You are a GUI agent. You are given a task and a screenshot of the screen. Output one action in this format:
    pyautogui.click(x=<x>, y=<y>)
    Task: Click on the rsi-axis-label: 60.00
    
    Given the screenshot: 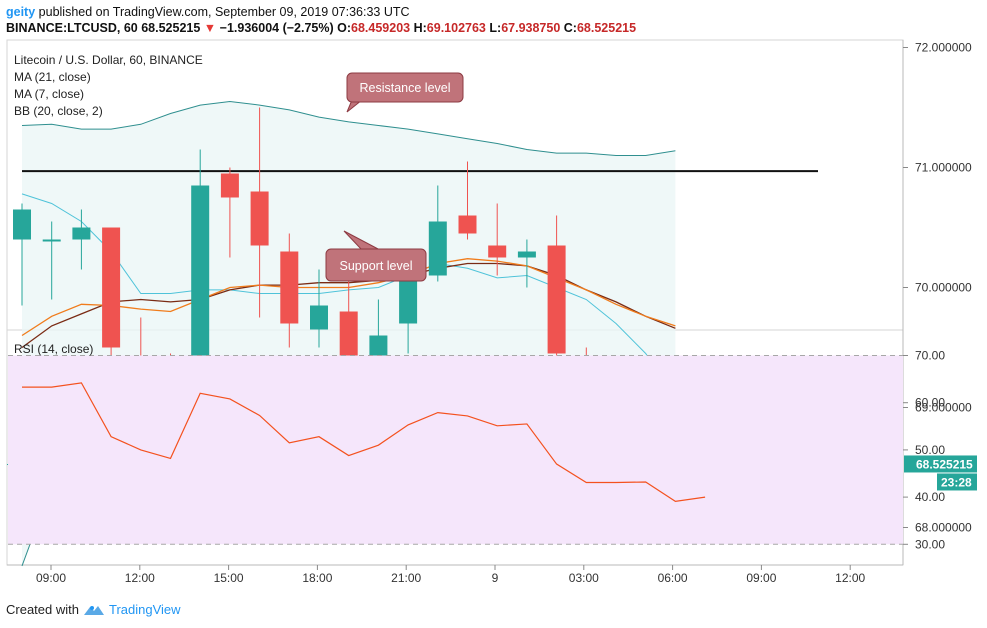 What is the action you would take?
    pyautogui.click(x=930, y=403)
    